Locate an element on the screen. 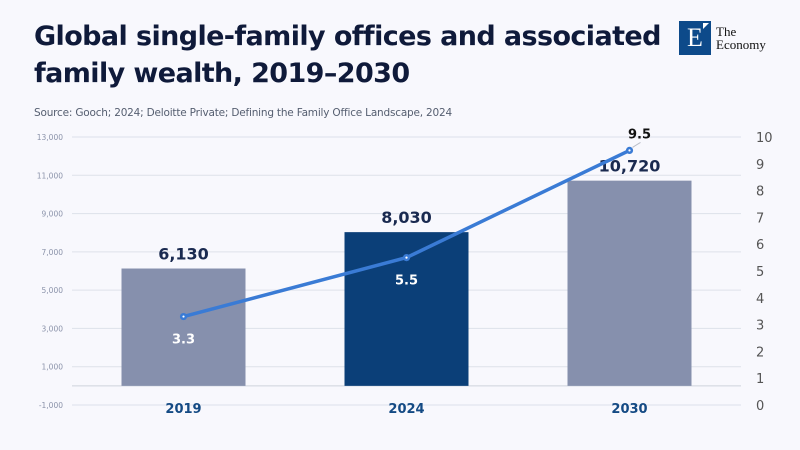 This screenshot has height=450, width=800. right-tick-label: 1 is located at coordinates (760, 379).